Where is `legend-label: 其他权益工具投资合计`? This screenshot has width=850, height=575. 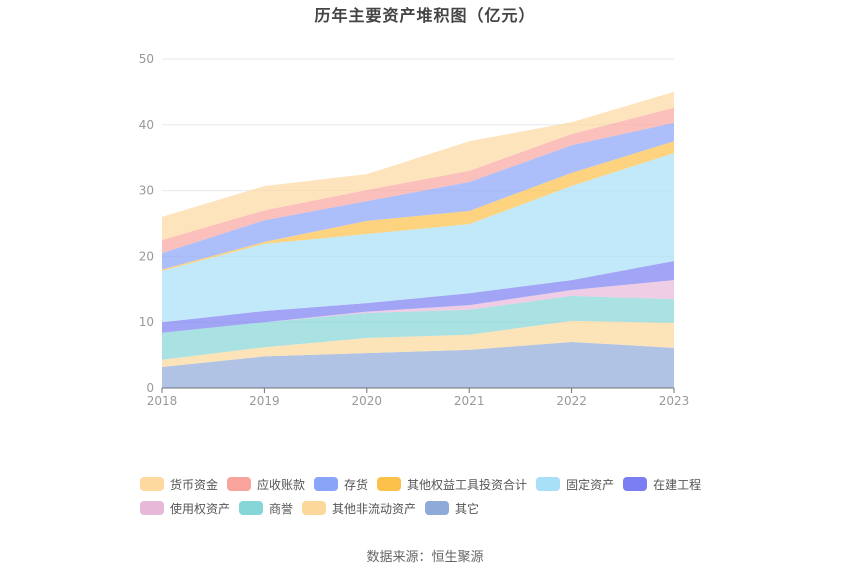
legend-label: 其他权益工具投资合计 is located at coordinates (467, 484).